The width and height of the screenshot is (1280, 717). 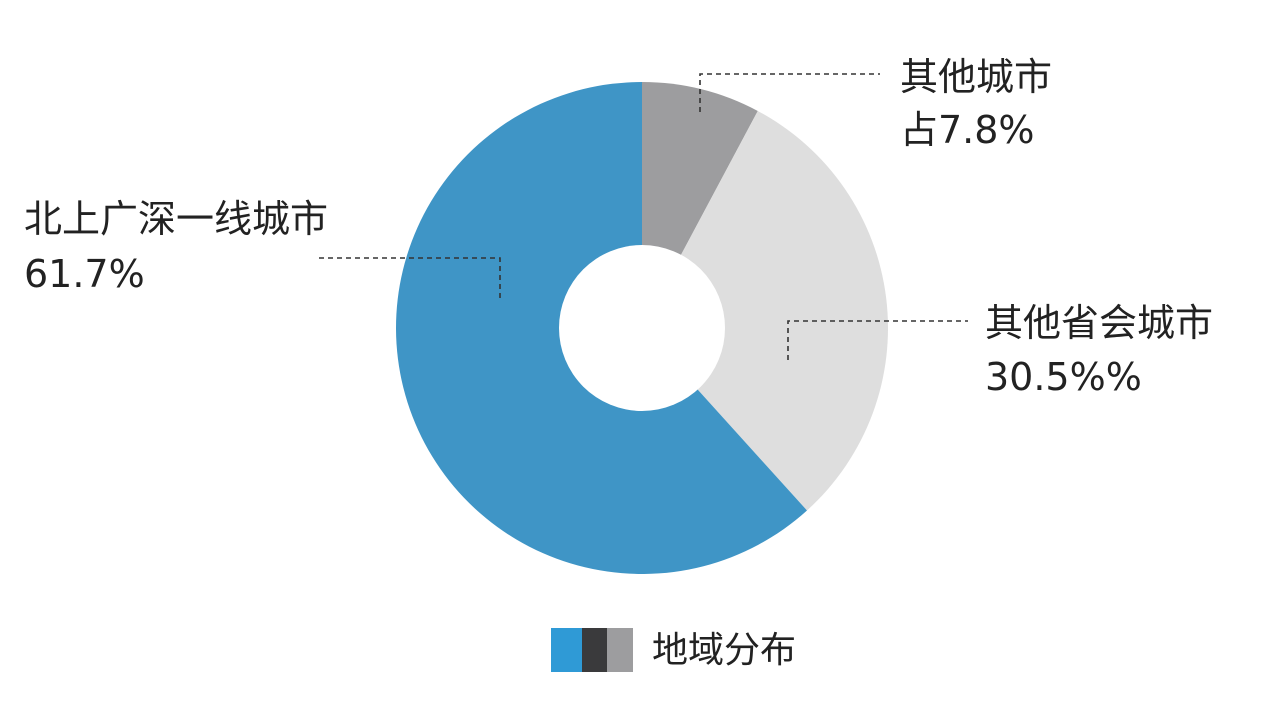 I want to click on legend-swatch-dark, so click(x=594, y=650).